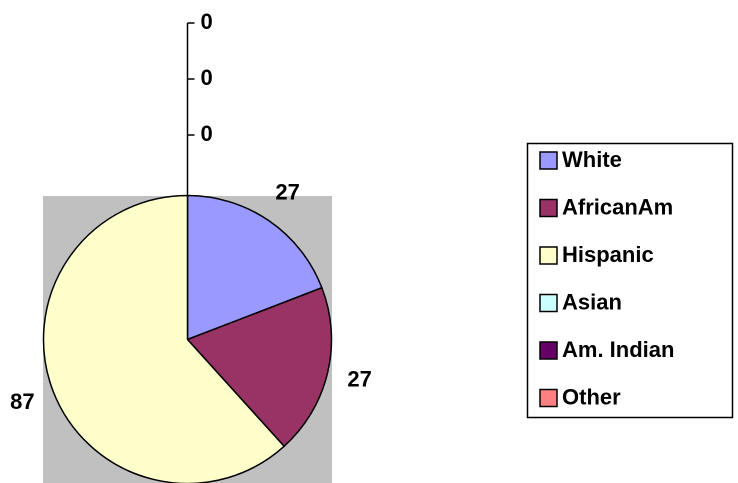 The height and width of the screenshot is (483, 738). What do you see at coordinates (591, 396) in the screenshot?
I see `legend-label: Other` at bounding box center [591, 396].